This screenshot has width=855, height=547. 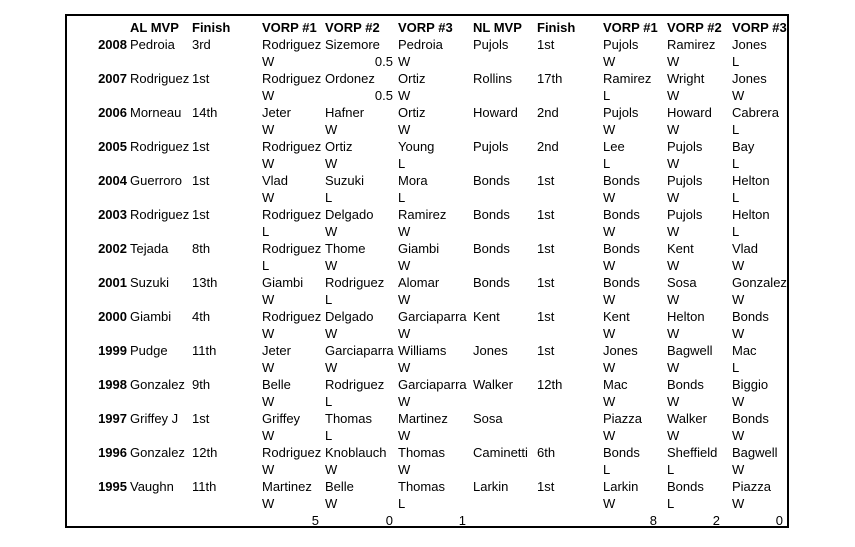 What do you see at coordinates (283, 282) in the screenshot?
I see `al-vorp1-name-cell: Giambi` at bounding box center [283, 282].